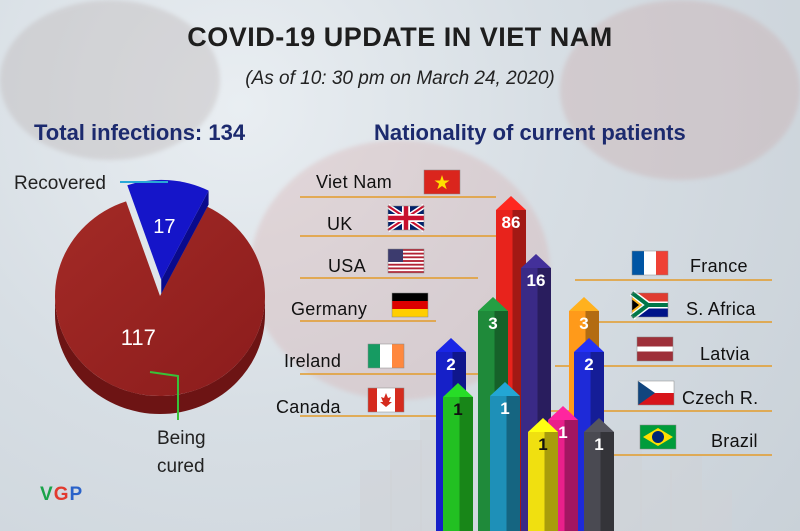 The image size is (800, 531). What do you see at coordinates (185, 242) in the screenshot?
I see `pie-slice-recovered-side` at bounding box center [185, 242].